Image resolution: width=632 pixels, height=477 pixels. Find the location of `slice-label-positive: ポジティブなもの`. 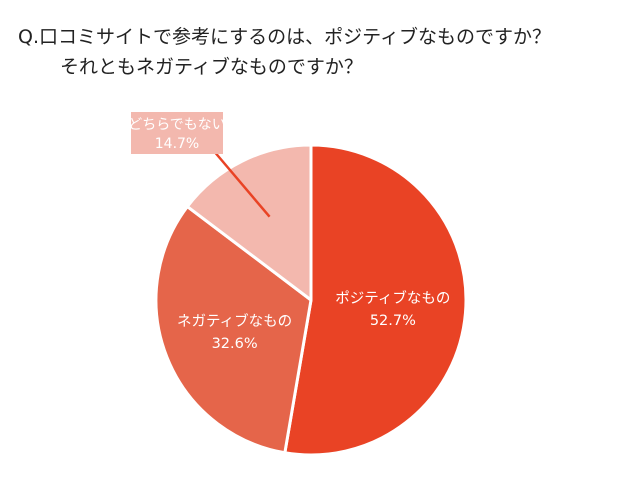

slice-label-positive: ポジティブなもの is located at coordinates (392, 298).